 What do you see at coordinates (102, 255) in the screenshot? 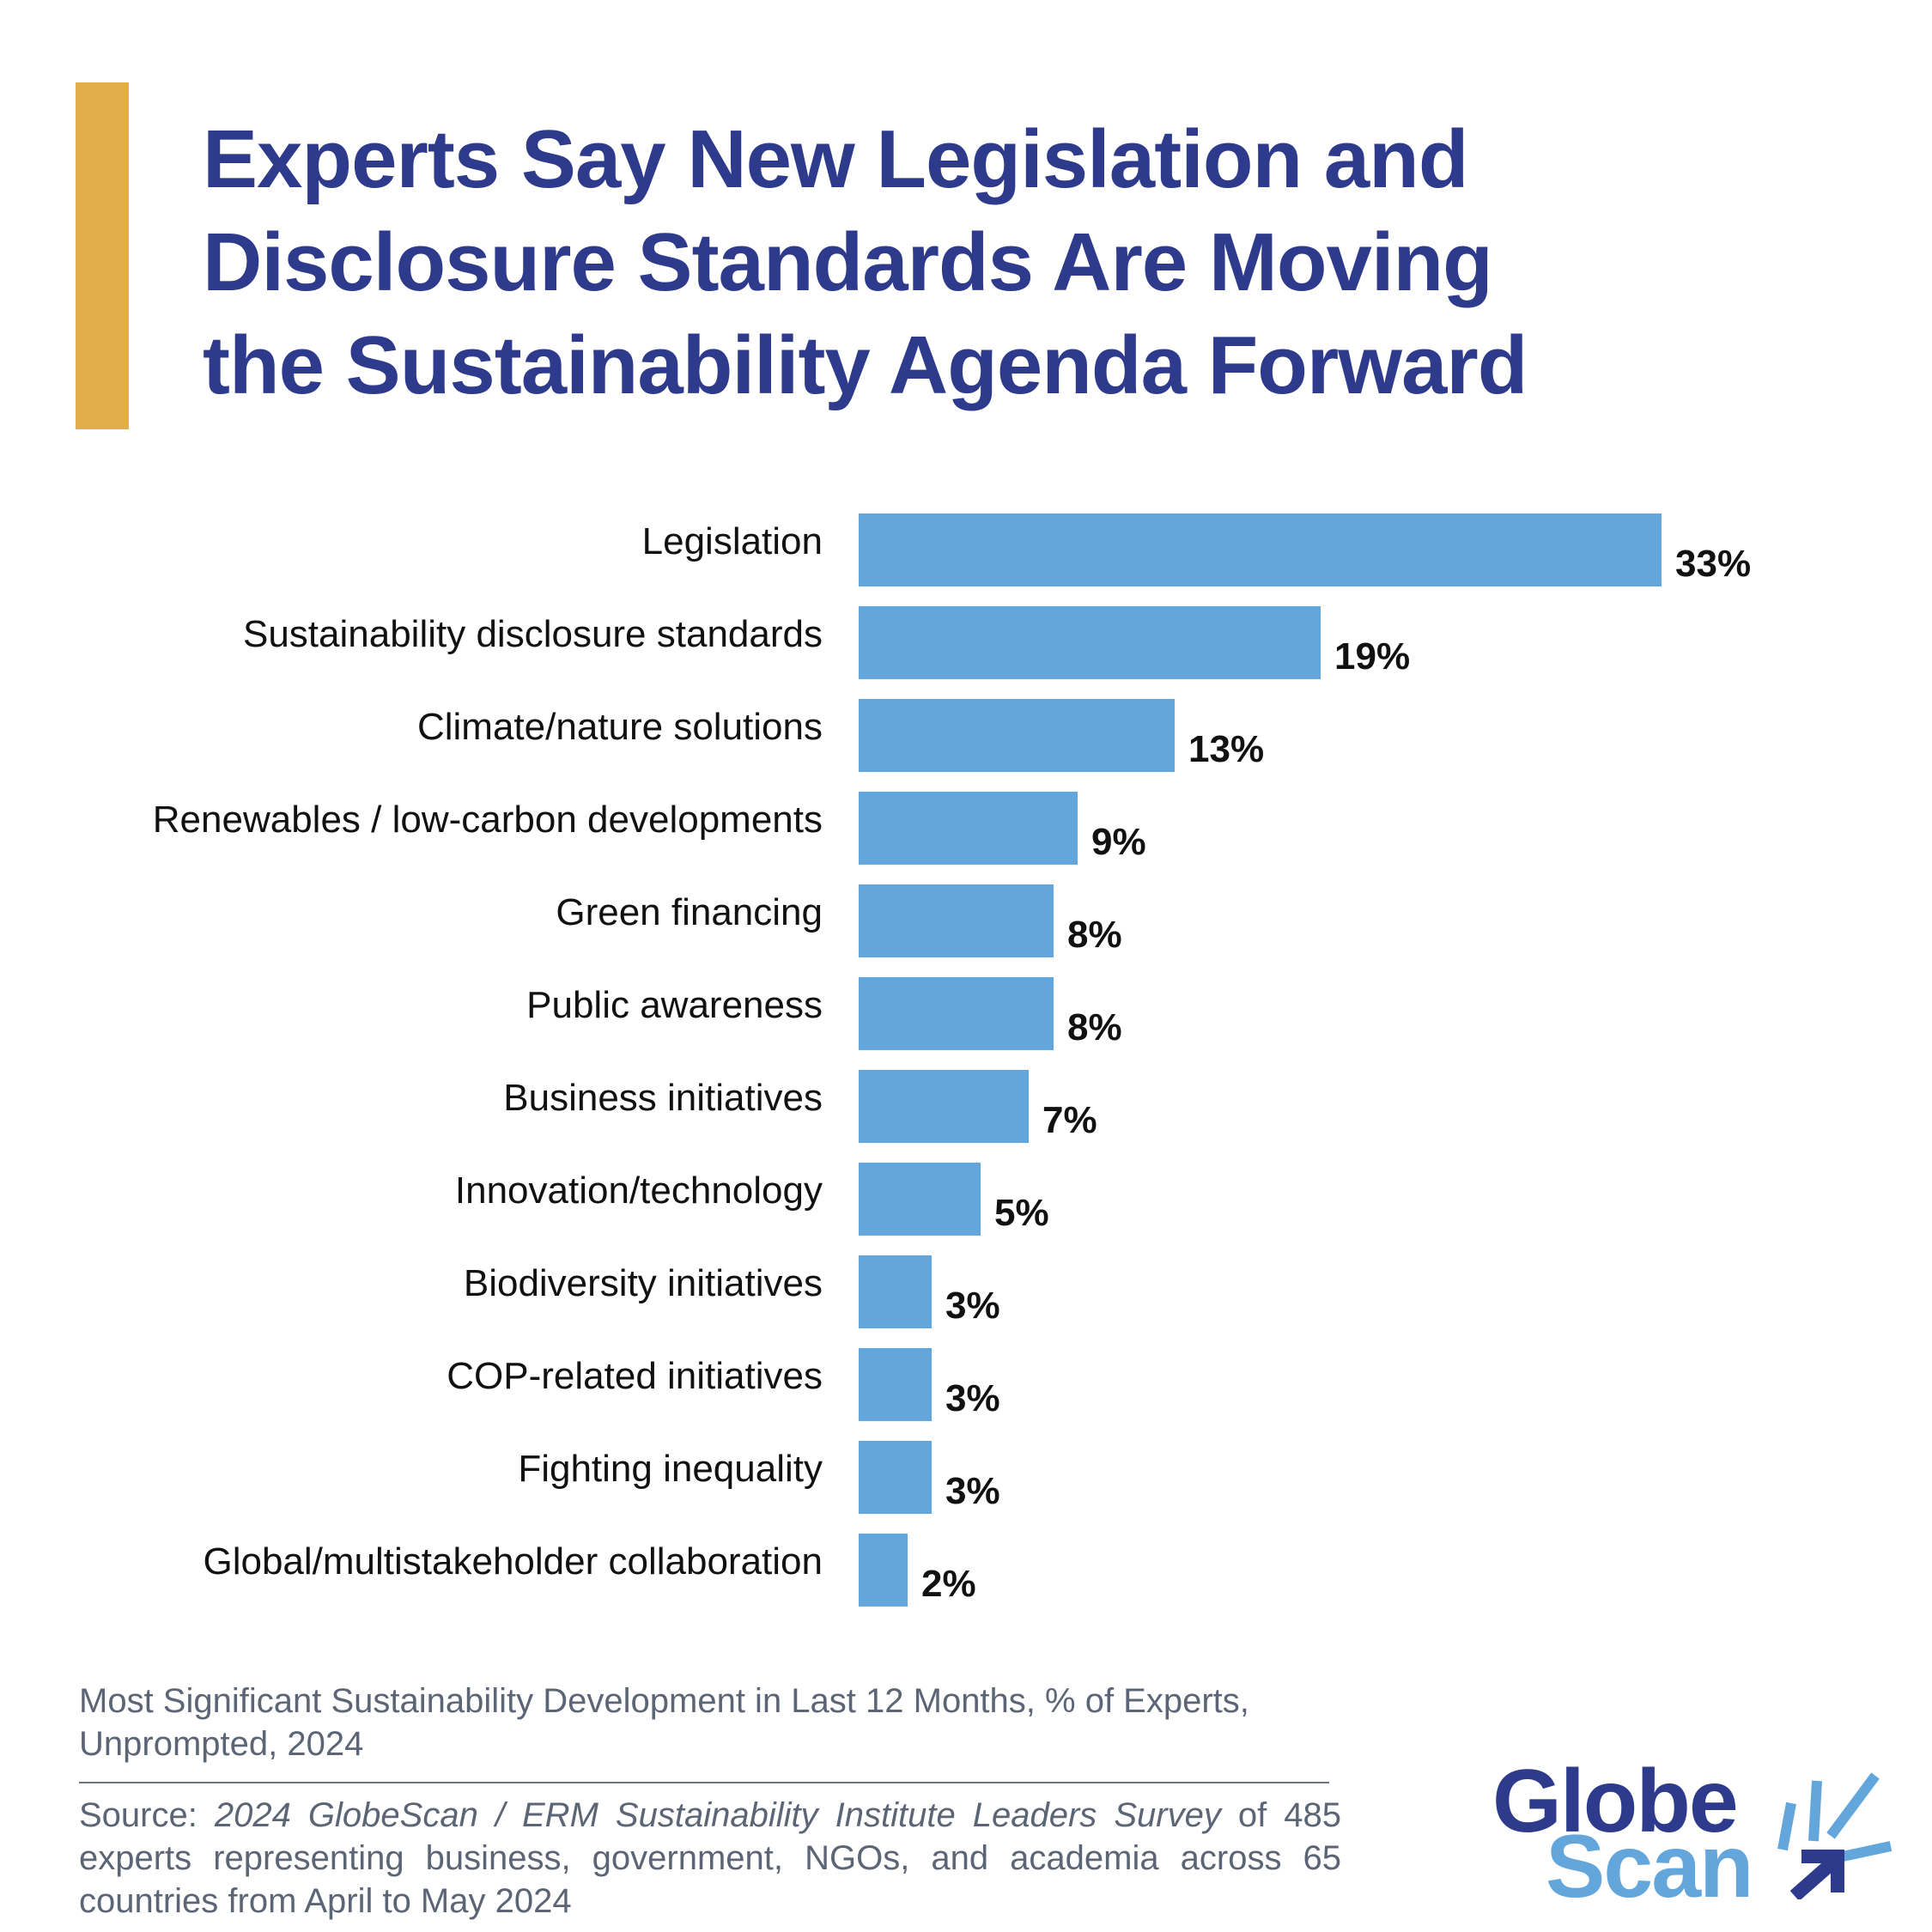
I see `title-accent-bar` at bounding box center [102, 255].